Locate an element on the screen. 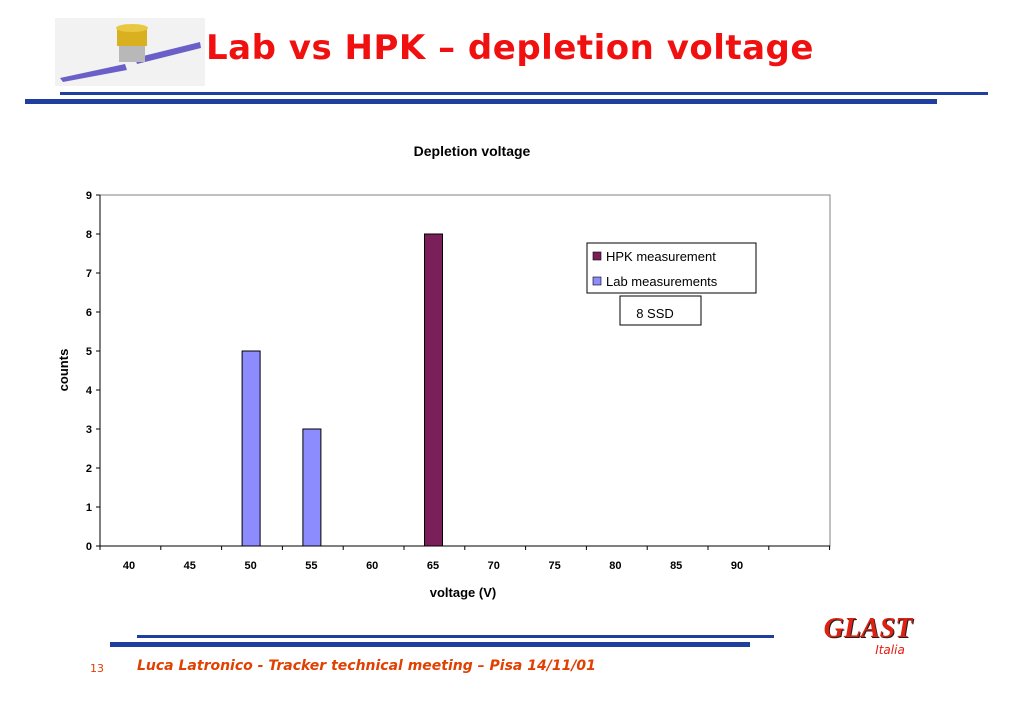 This screenshot has height=708, width=1023. y-axis-label: counts is located at coordinates (63, 370).